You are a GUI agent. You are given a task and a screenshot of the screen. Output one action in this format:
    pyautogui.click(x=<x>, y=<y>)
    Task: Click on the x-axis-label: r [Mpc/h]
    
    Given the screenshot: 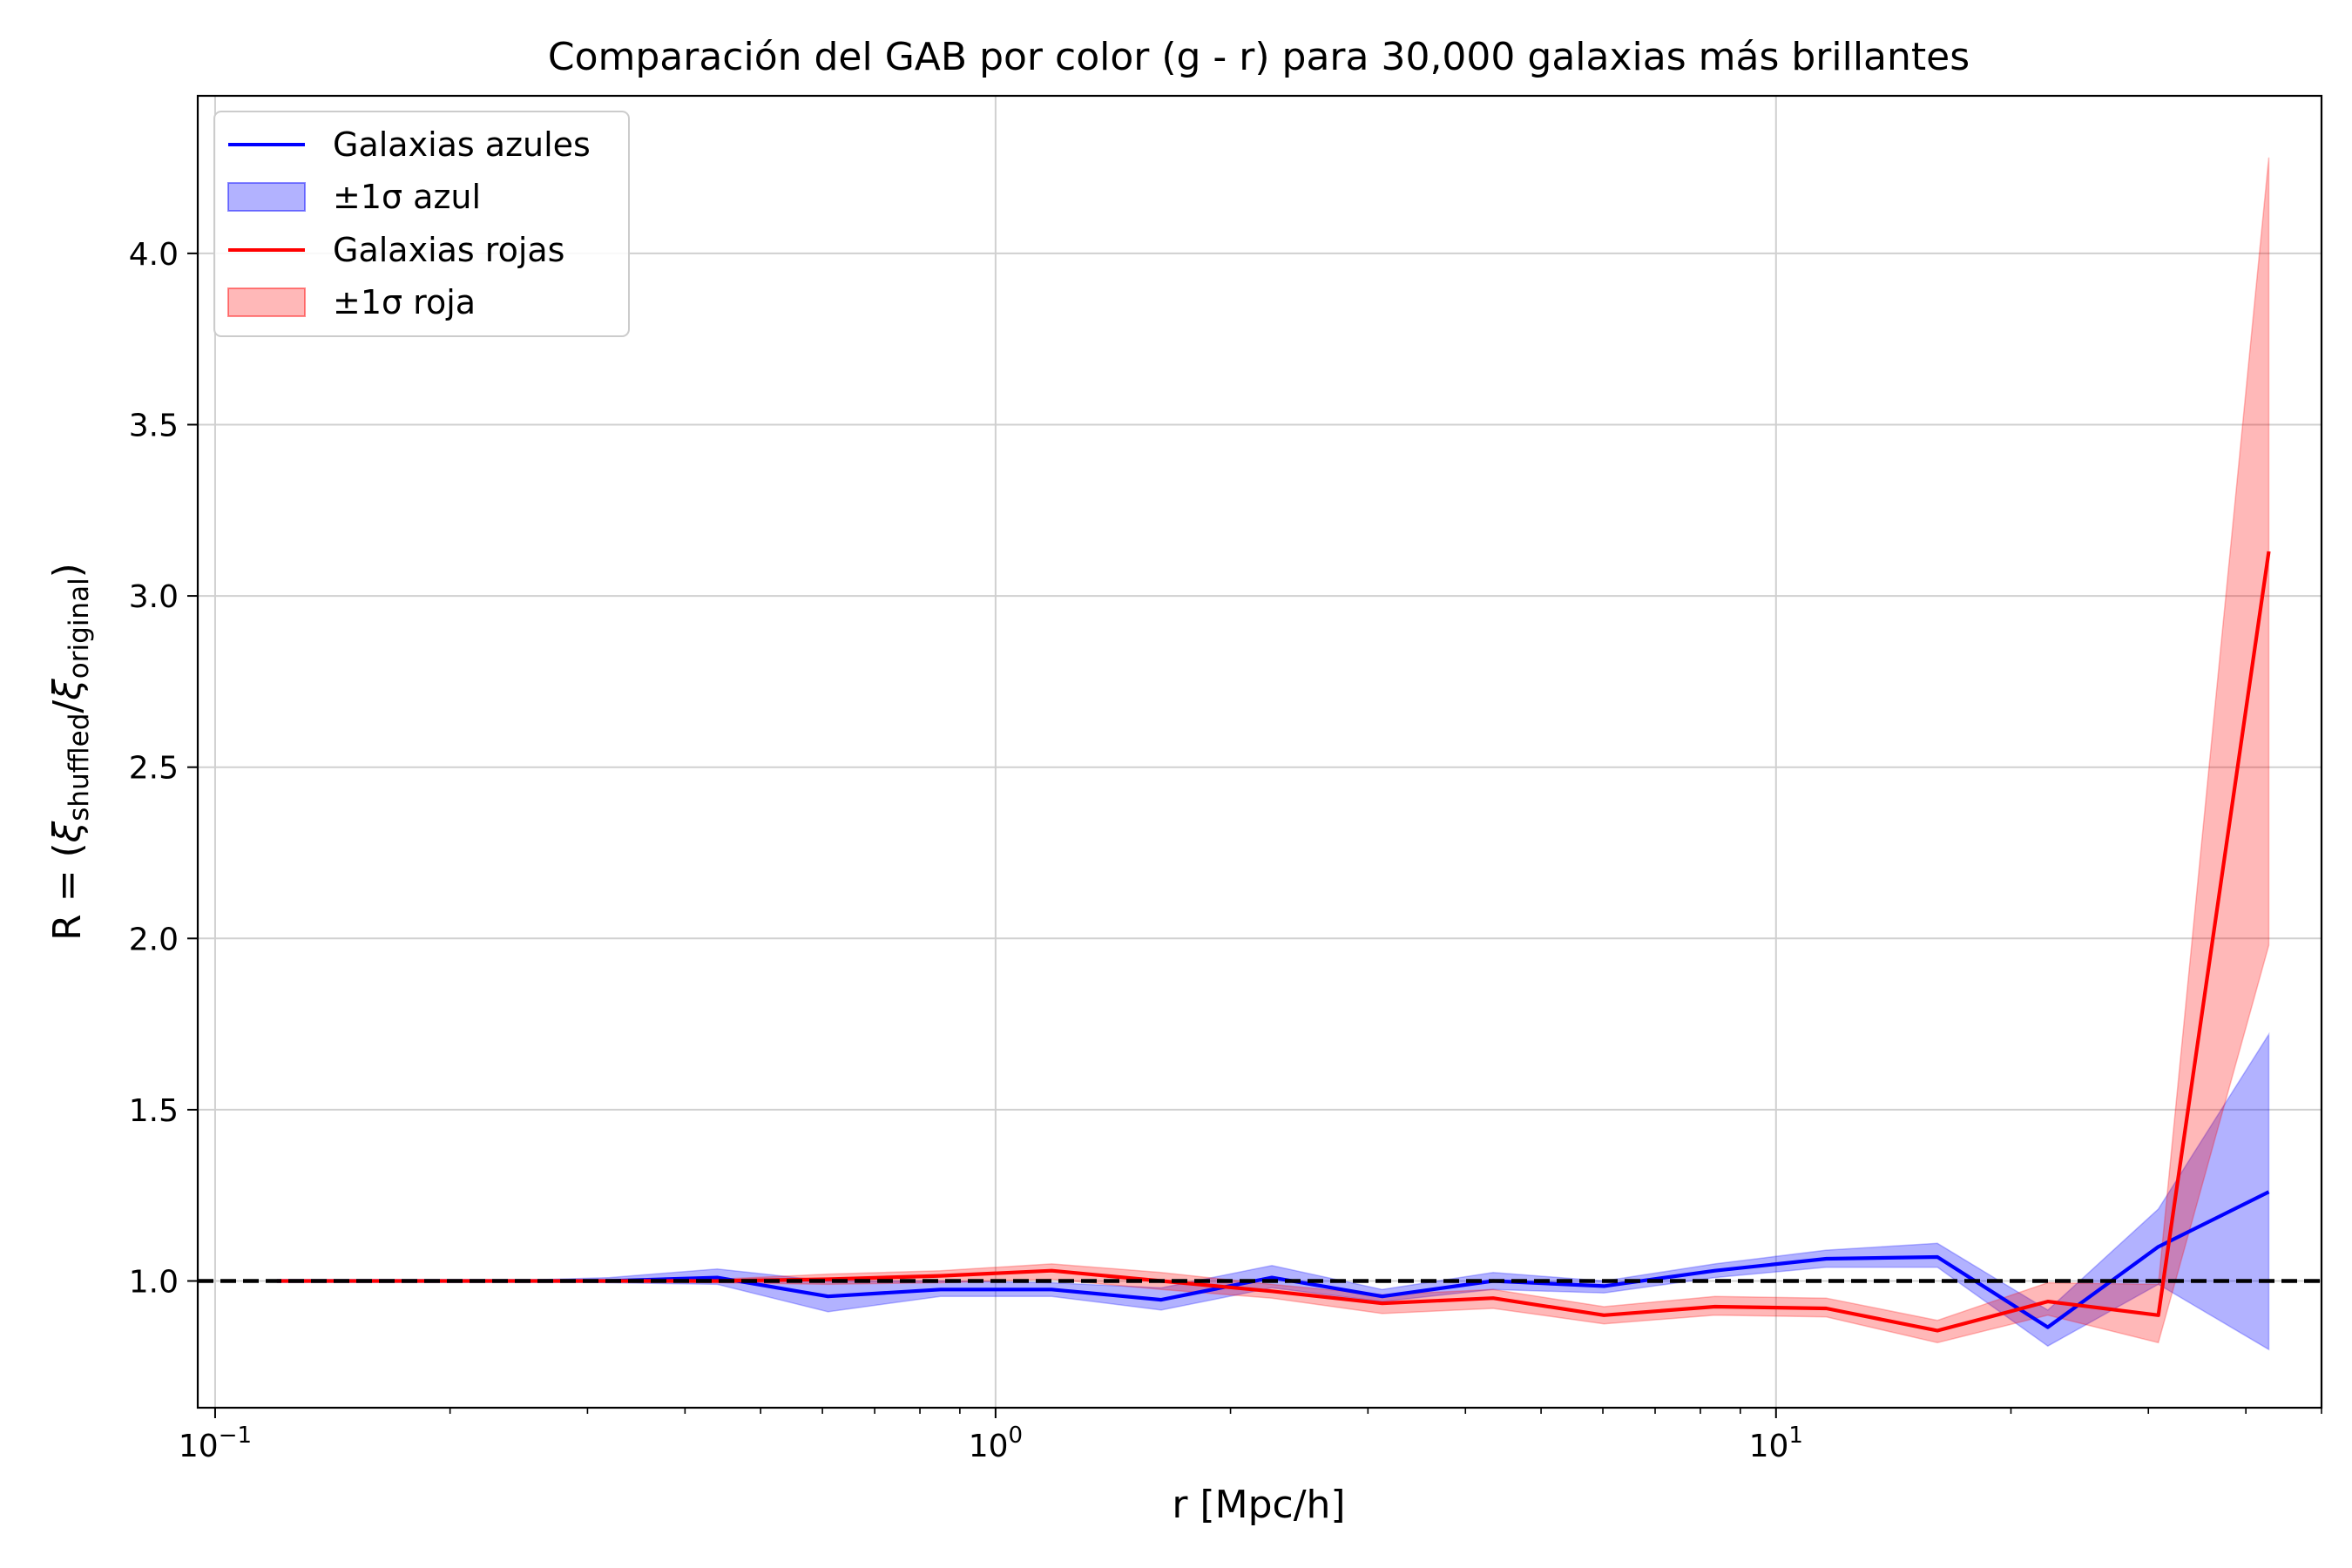 What is the action you would take?
    pyautogui.click(x=1258, y=1505)
    